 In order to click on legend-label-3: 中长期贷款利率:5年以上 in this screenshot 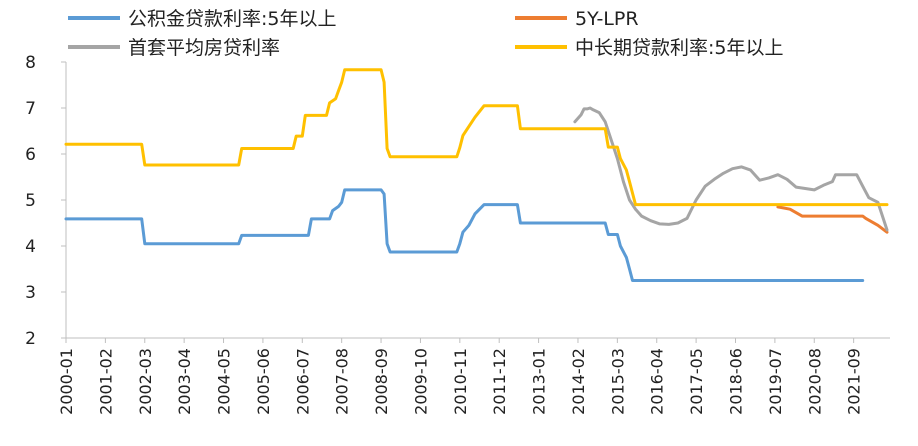, I will do `click(679, 48)`.